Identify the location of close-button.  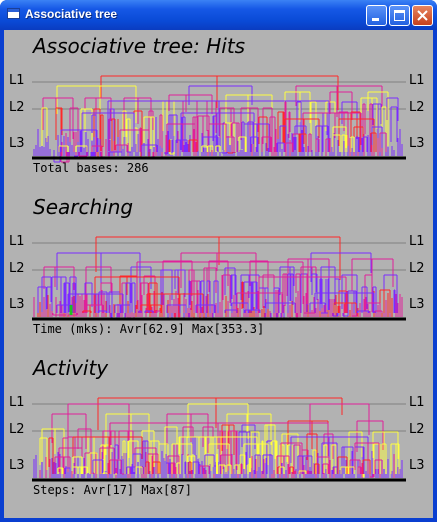
(422, 15).